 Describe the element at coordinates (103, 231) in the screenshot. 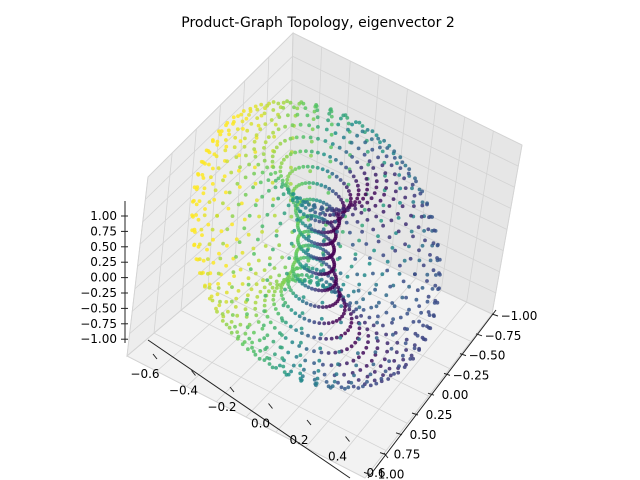

I see `z-tick-label: 0.75` at that location.